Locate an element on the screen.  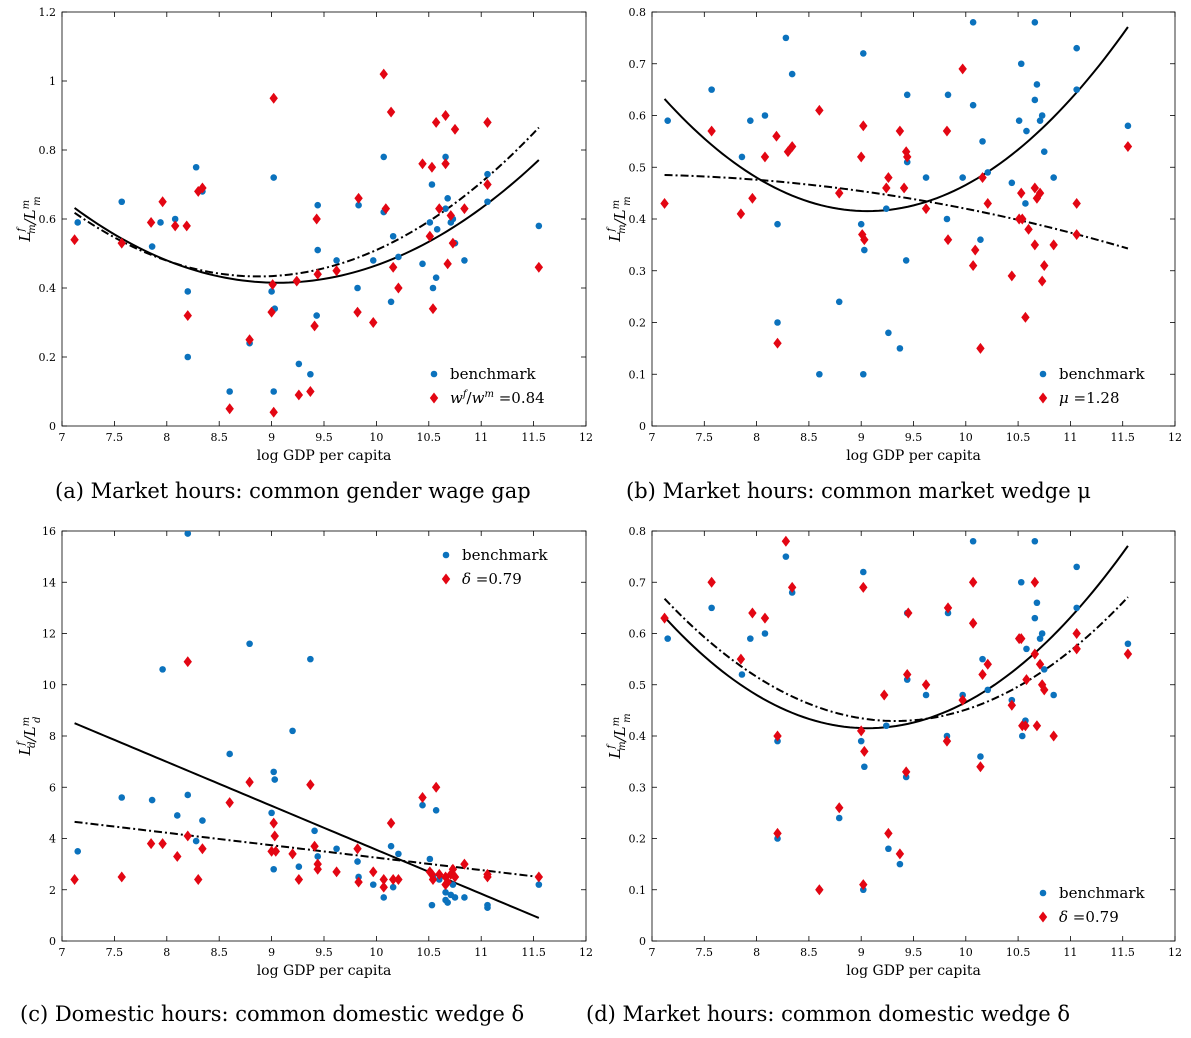
legend-marker-benchmark is located at coordinates (1043, 374).